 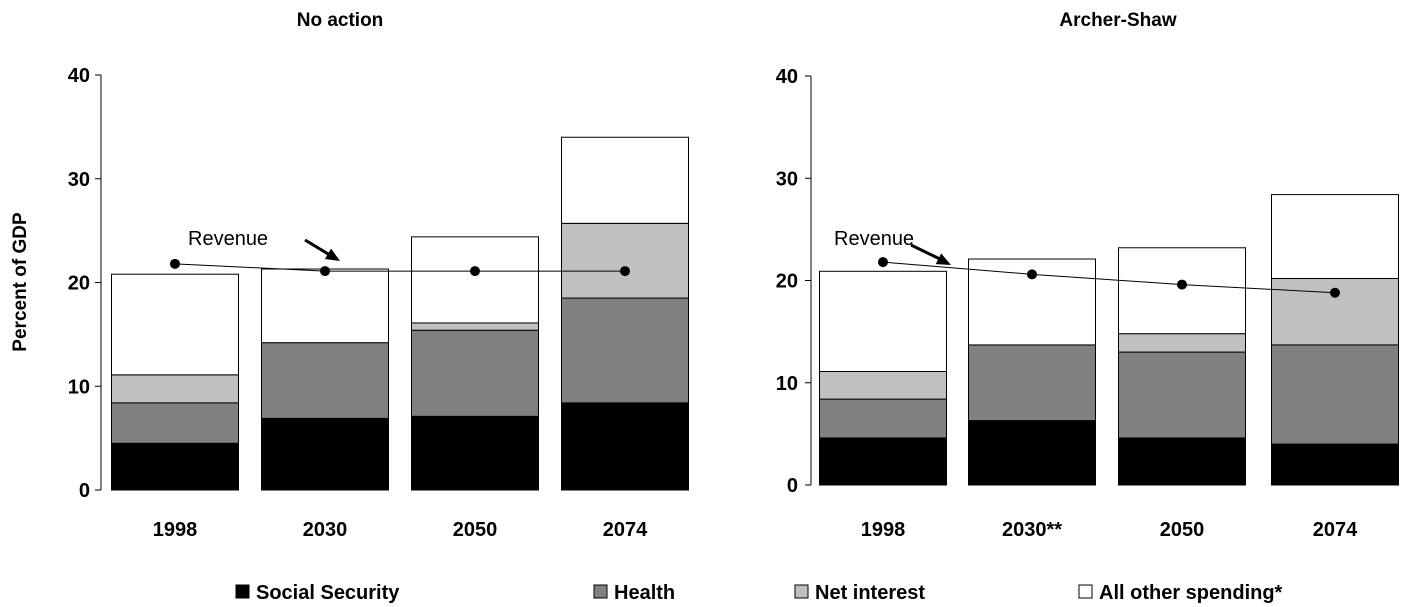 I want to click on chart-title: Archer-Shaw, so click(x=1117, y=20).